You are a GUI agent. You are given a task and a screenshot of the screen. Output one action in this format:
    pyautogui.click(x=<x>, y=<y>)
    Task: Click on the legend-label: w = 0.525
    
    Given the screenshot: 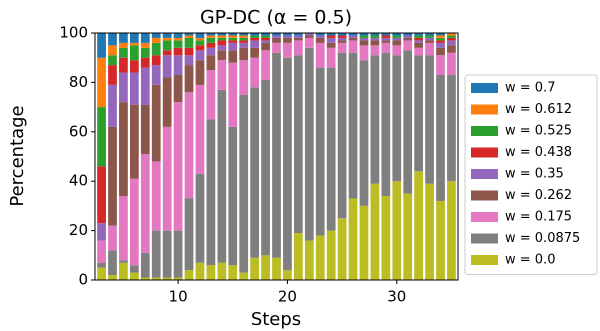 What is the action you would take?
    pyautogui.click(x=538, y=131)
    